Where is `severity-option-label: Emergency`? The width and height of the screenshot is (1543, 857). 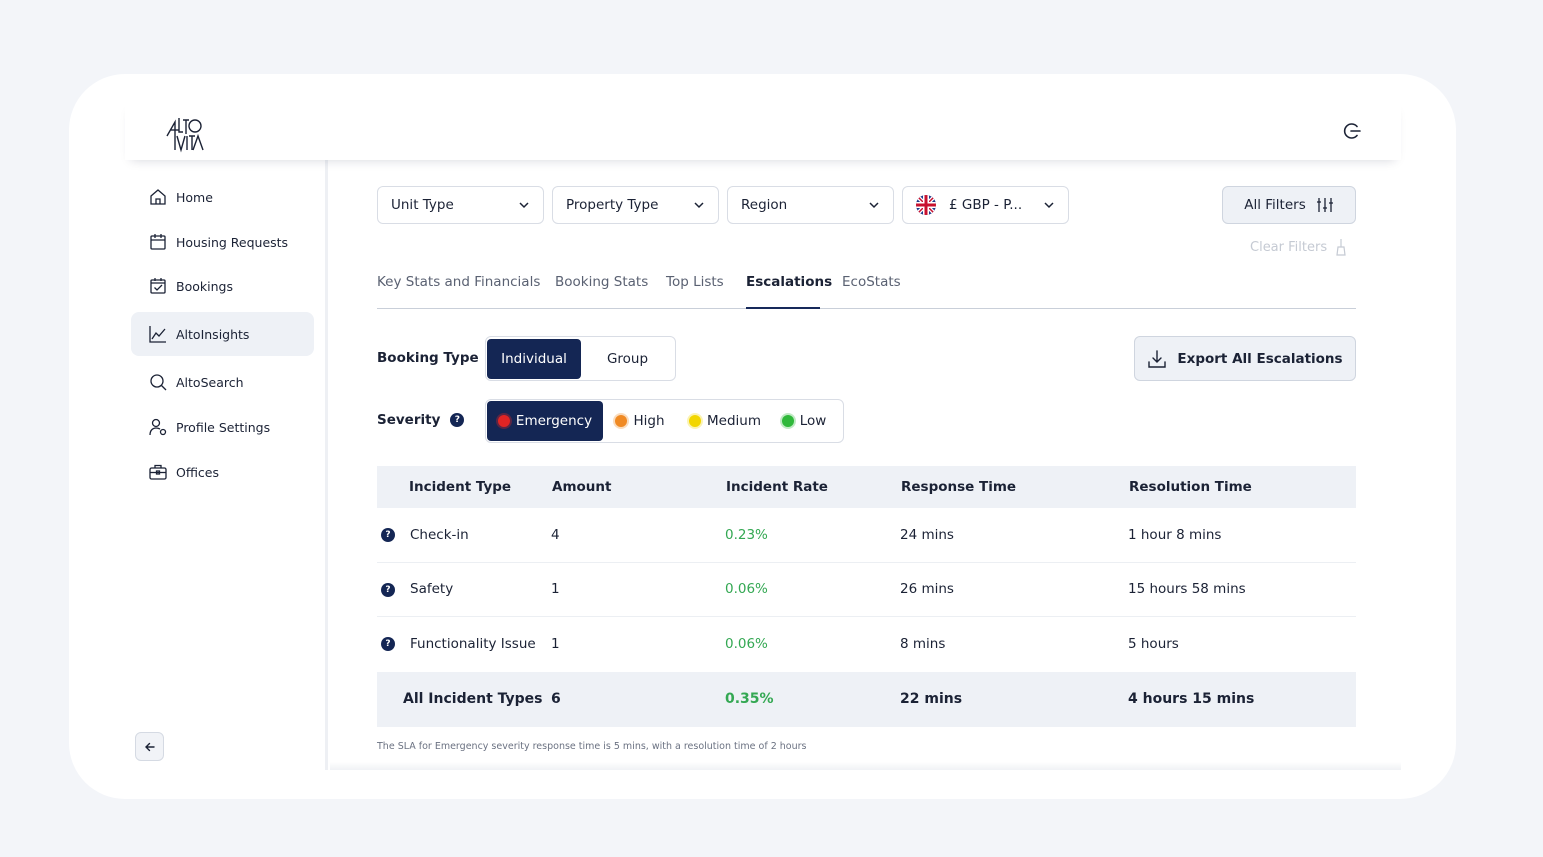
severity-option-label: Emergency is located at coordinates (554, 421).